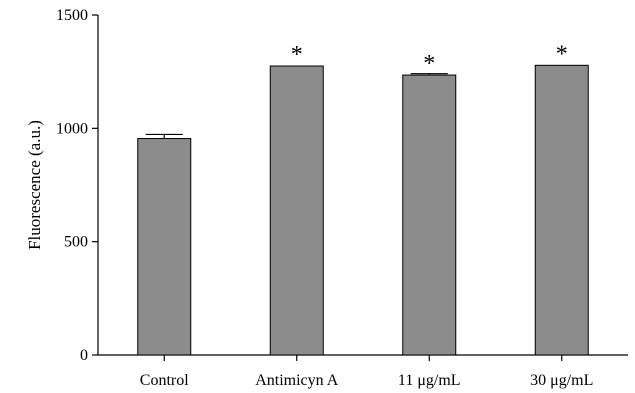  Describe the element at coordinates (72, 128) in the screenshot. I see `y-tick-label: 1000` at that location.